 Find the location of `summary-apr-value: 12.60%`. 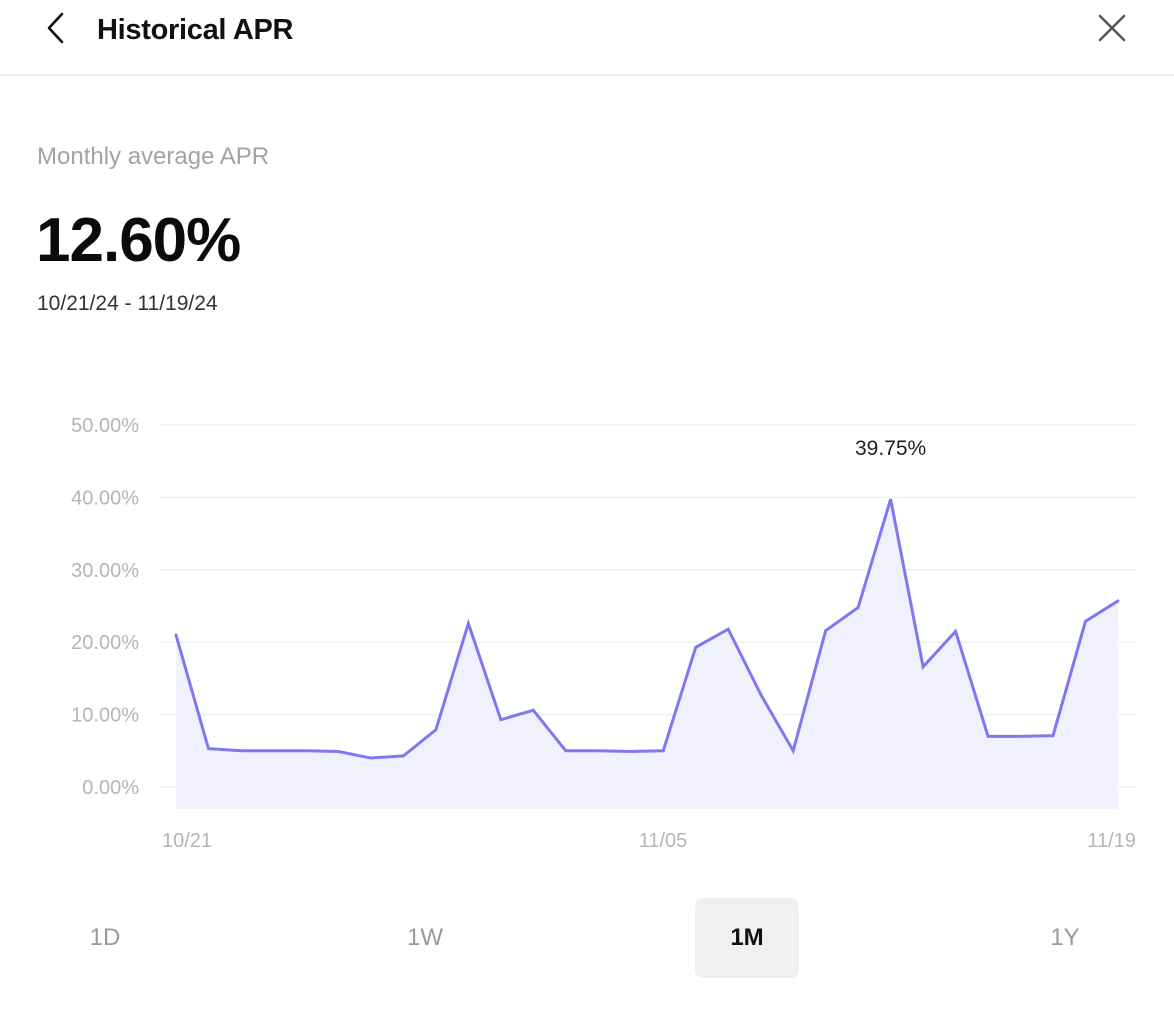

summary-apr-value: 12.60% is located at coordinates (138, 240).